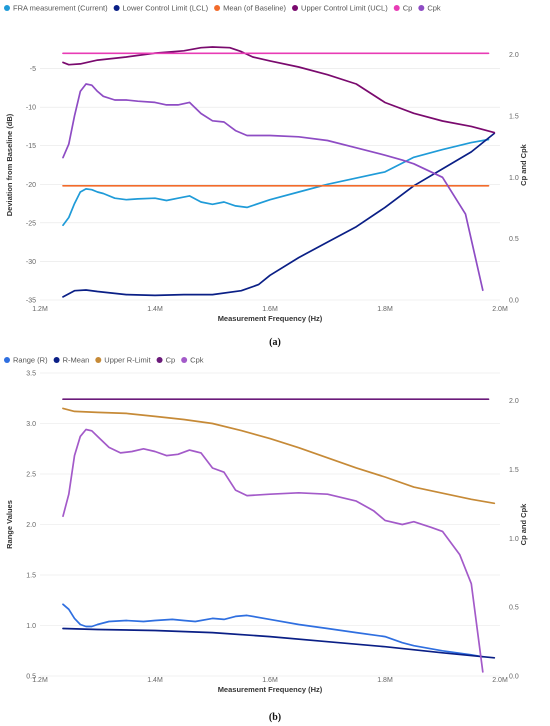  I want to click on legend-entry: Mean (of Baseline), so click(254, 8).